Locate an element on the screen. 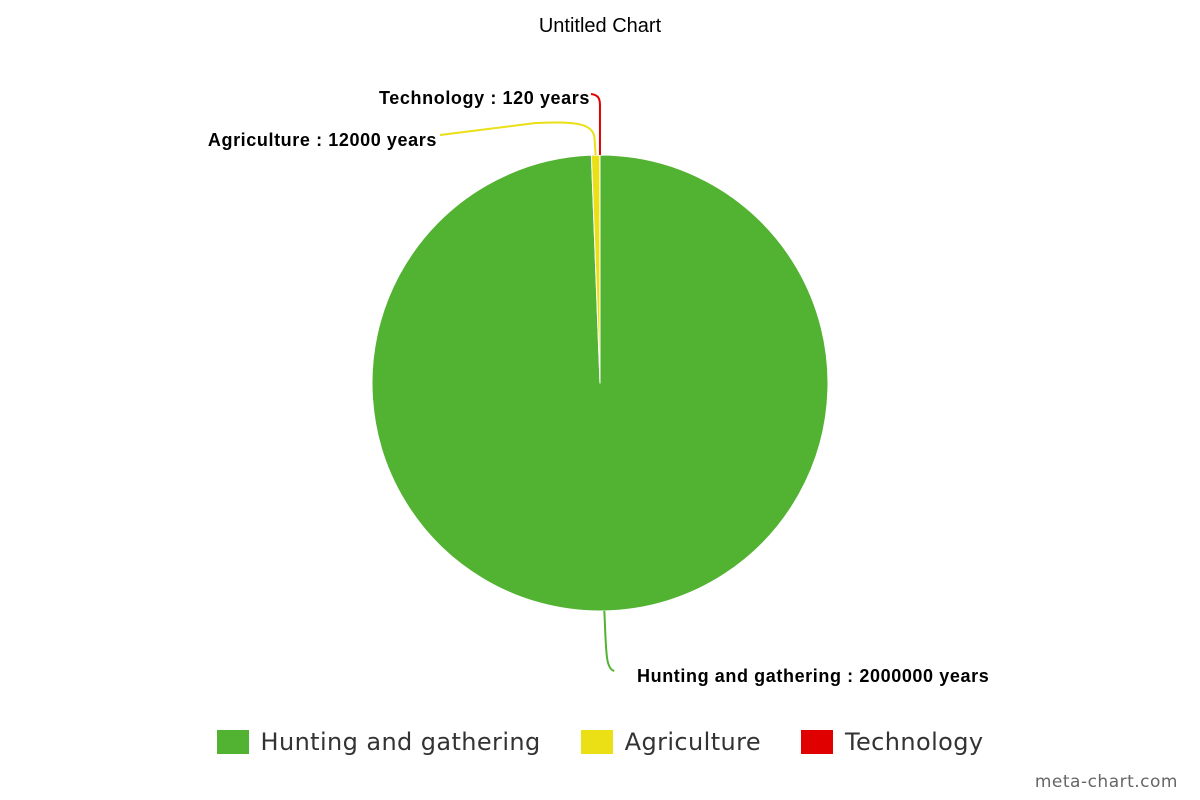 The image size is (1200, 800). chart-title: Untitled Chart is located at coordinates (600, 26).